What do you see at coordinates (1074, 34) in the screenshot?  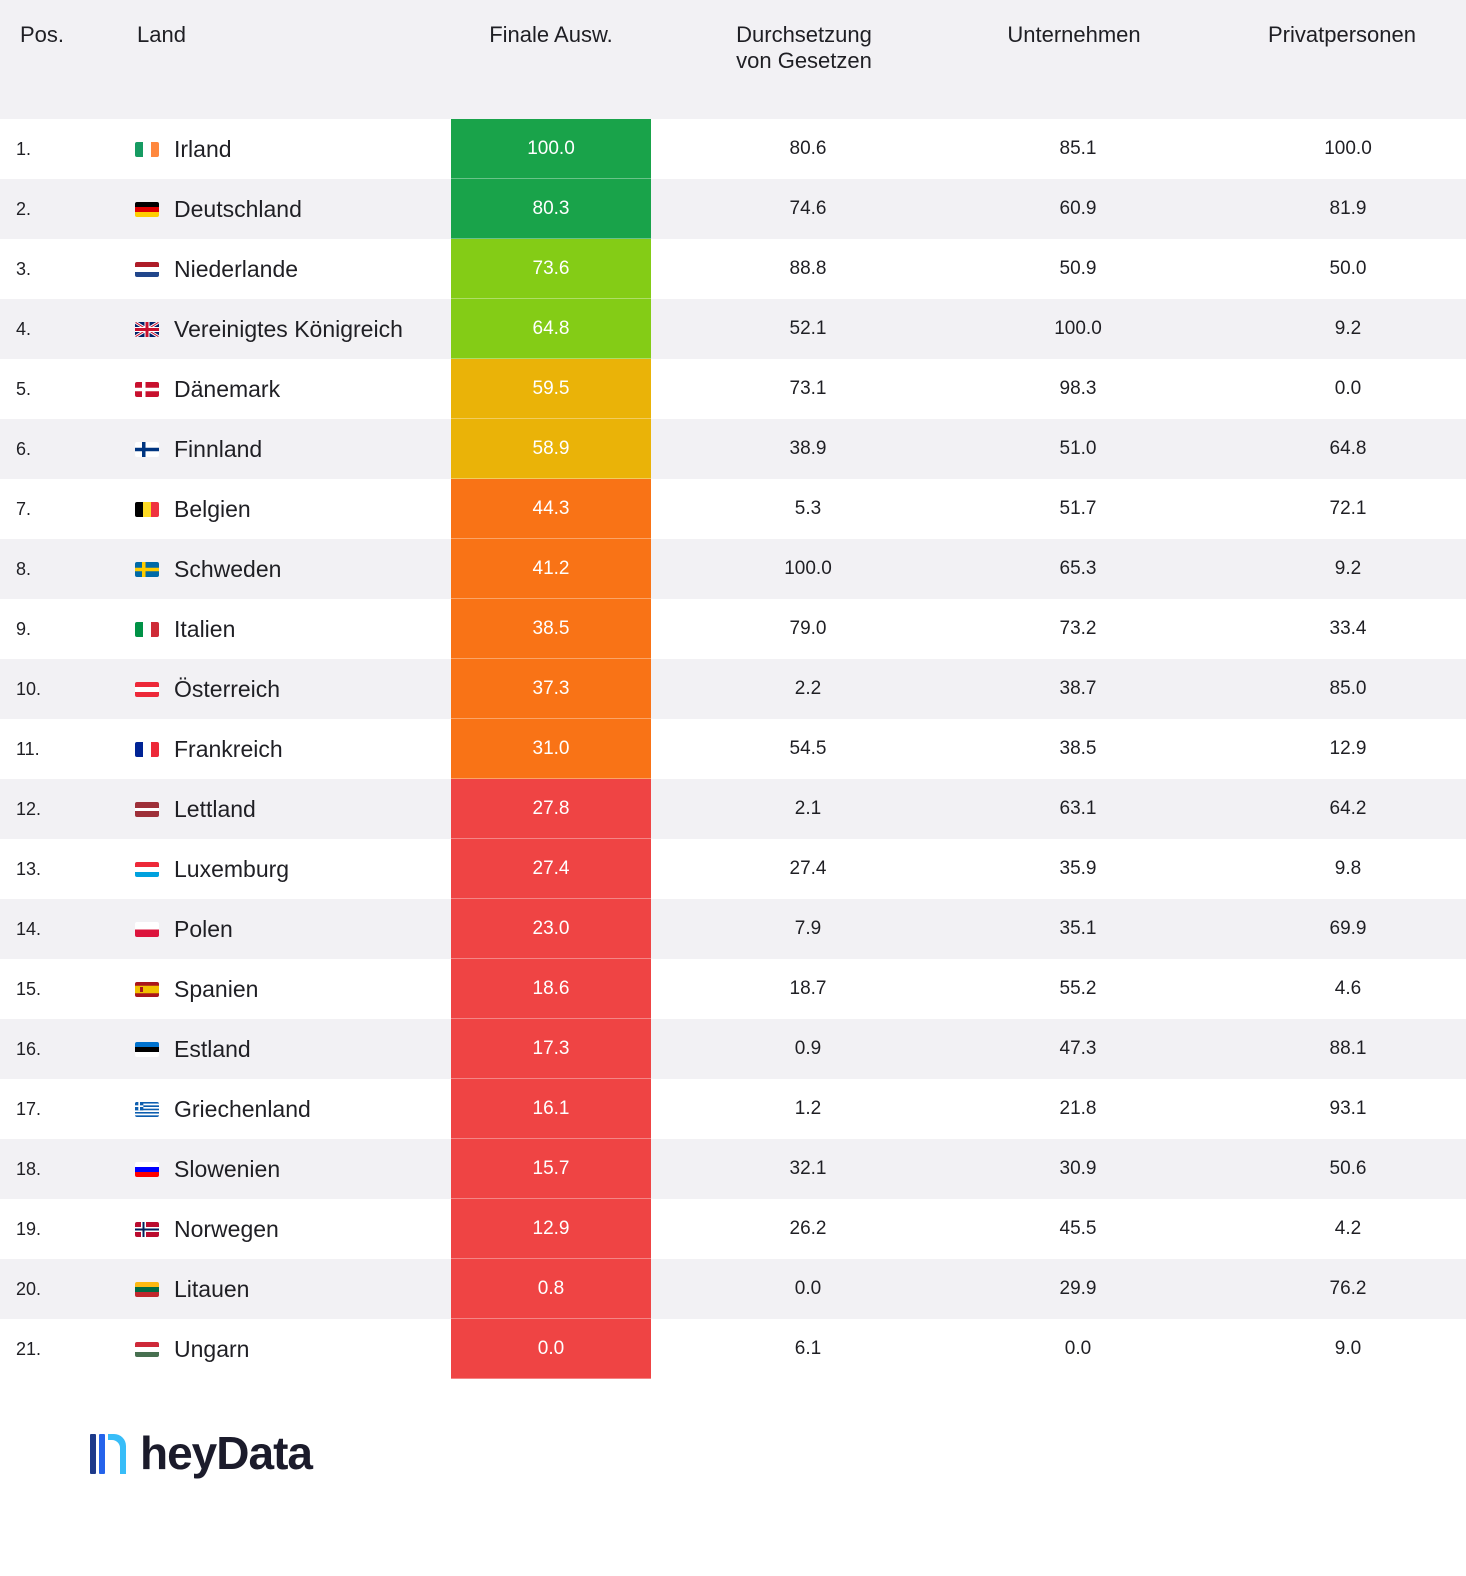 I see `header-companies: Unternehmen` at bounding box center [1074, 34].